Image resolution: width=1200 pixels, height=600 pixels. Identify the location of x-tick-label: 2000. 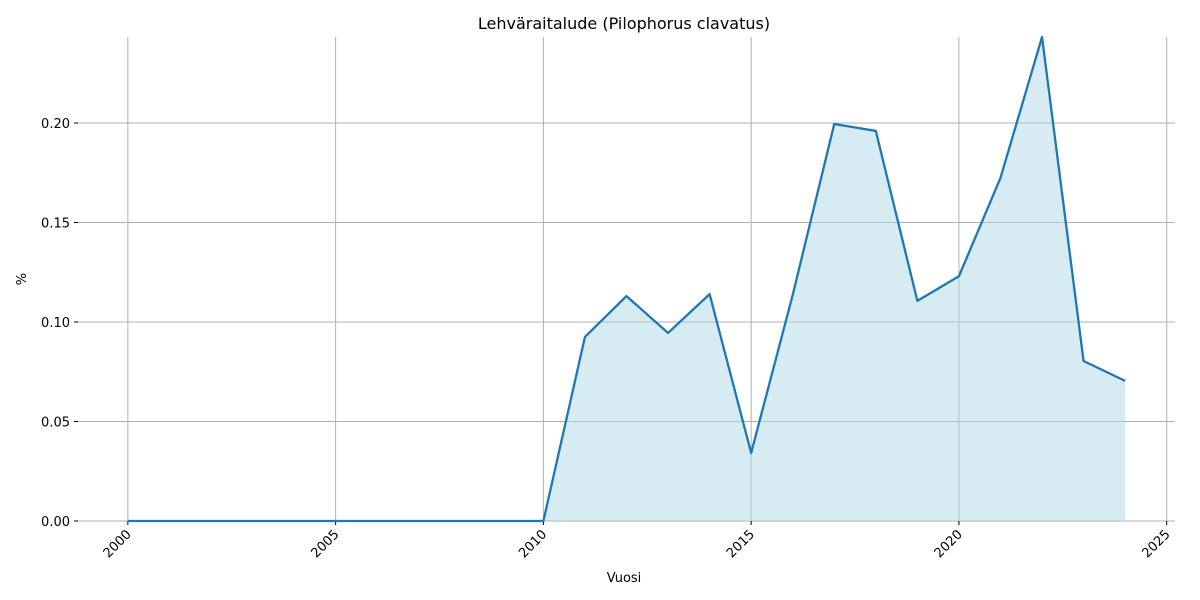
(118, 544).